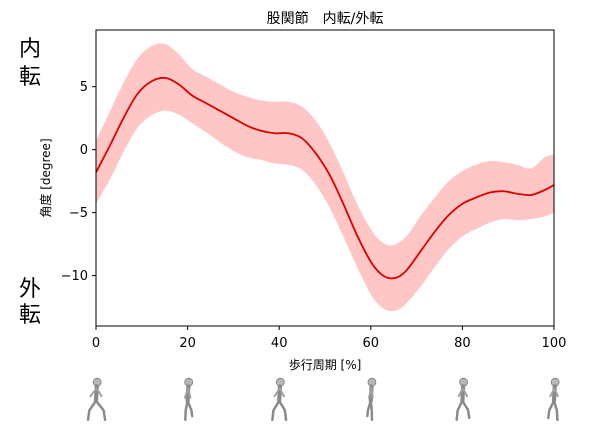  I want to click on y-tick-label-5: 5, so click(84, 87).